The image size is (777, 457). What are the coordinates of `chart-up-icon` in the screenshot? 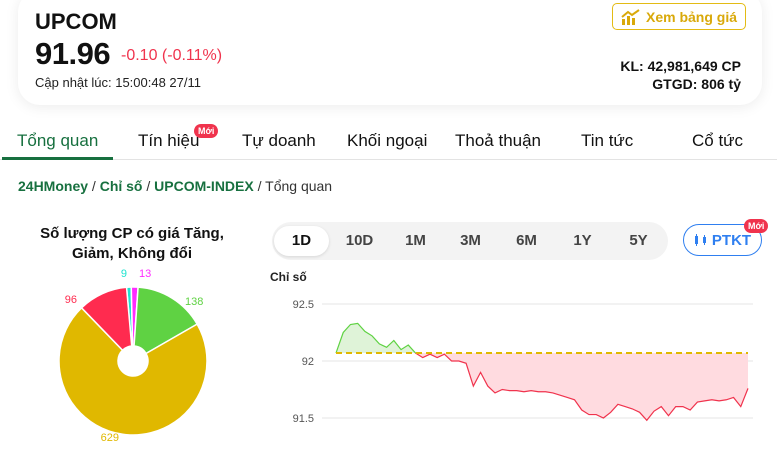 It's located at (630, 16).